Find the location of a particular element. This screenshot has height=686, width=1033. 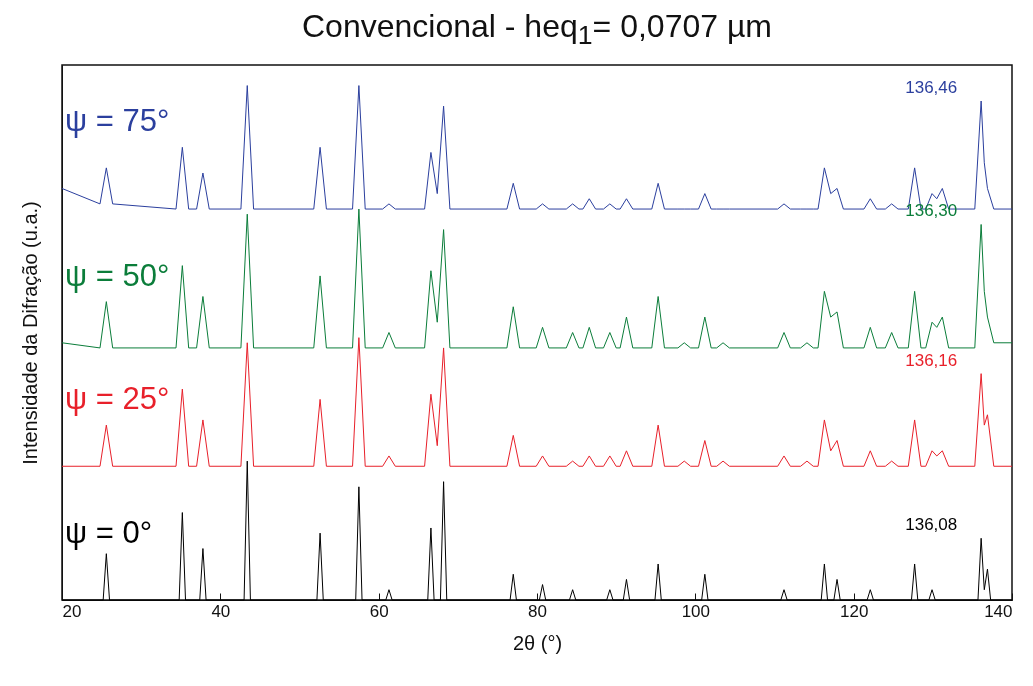

x-tick-label: 40 is located at coordinates (221, 611).